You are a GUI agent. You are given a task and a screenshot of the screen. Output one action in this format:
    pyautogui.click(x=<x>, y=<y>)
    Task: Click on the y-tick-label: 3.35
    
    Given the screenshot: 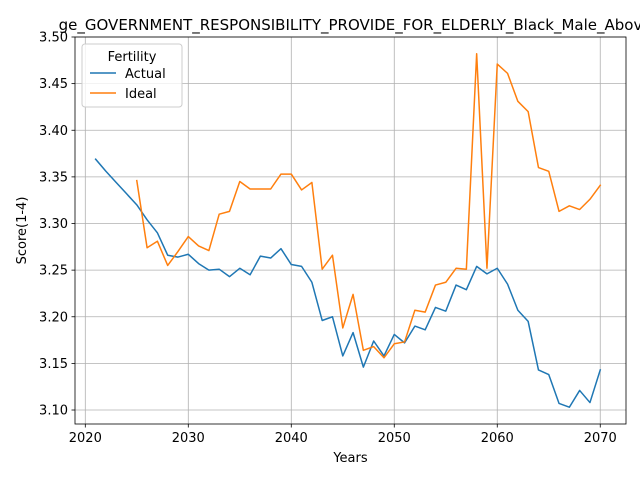 What is the action you would take?
    pyautogui.click(x=53, y=177)
    